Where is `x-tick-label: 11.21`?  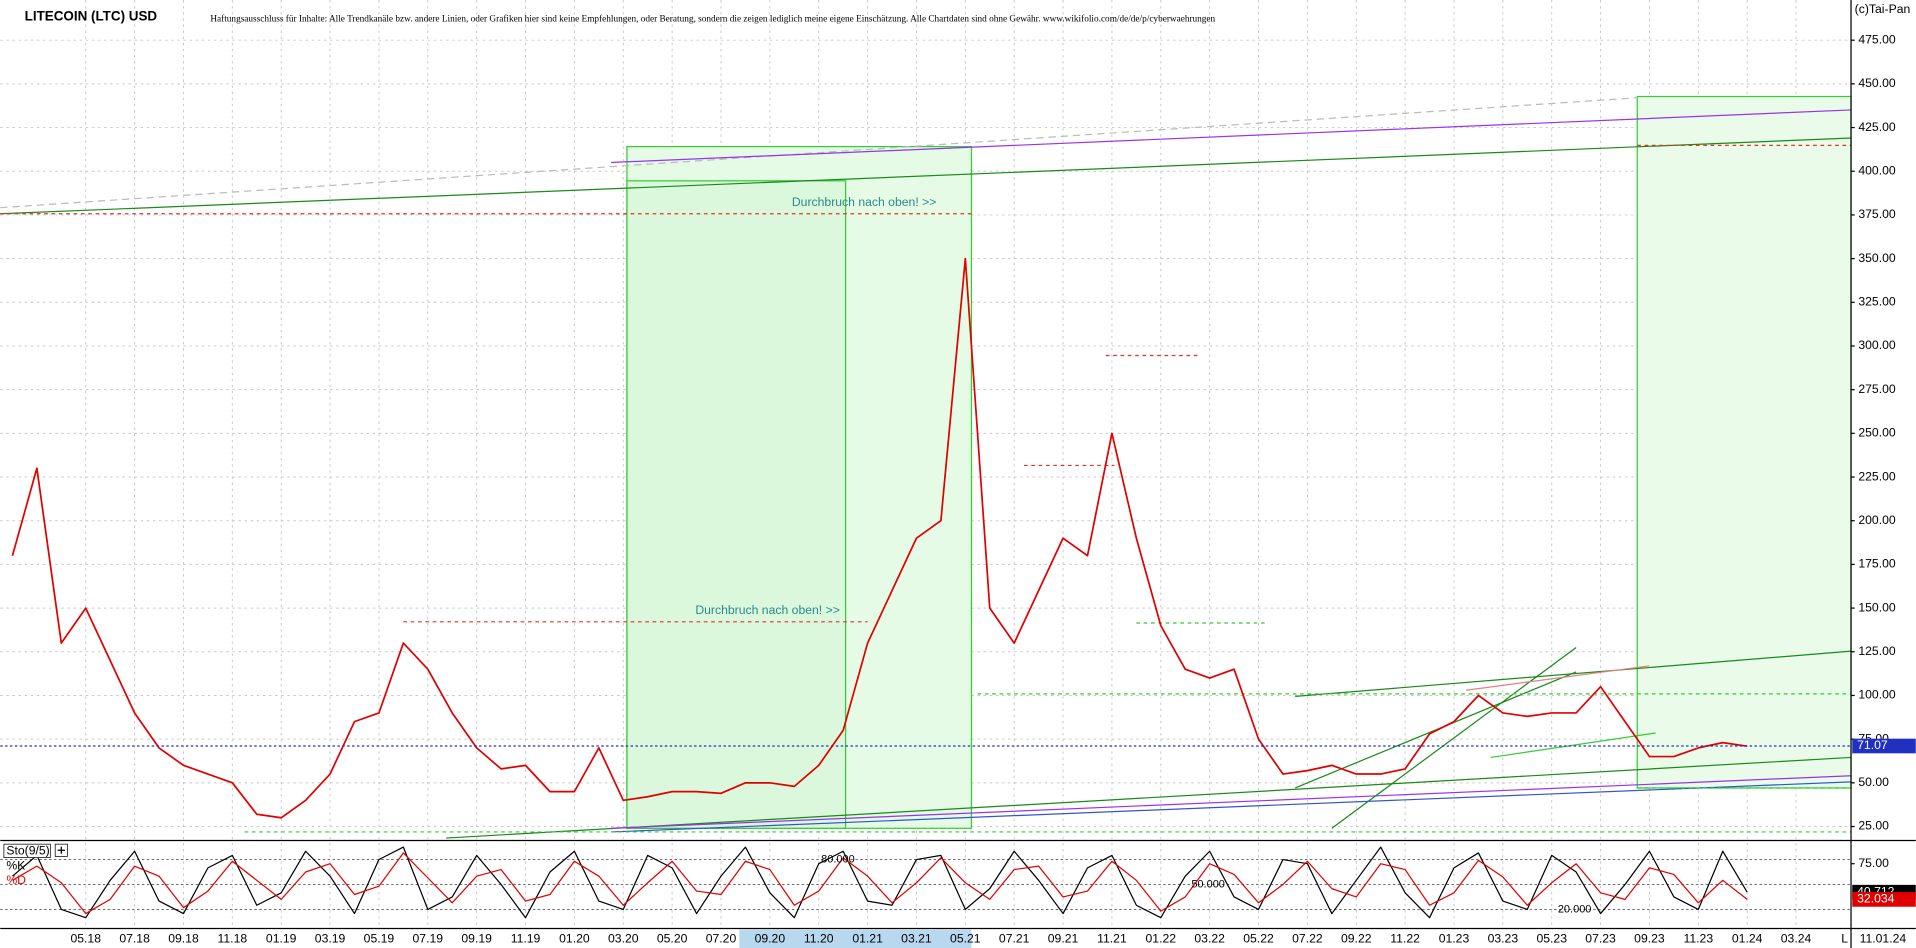 x-tick-label: 11.21 is located at coordinates (1112, 939).